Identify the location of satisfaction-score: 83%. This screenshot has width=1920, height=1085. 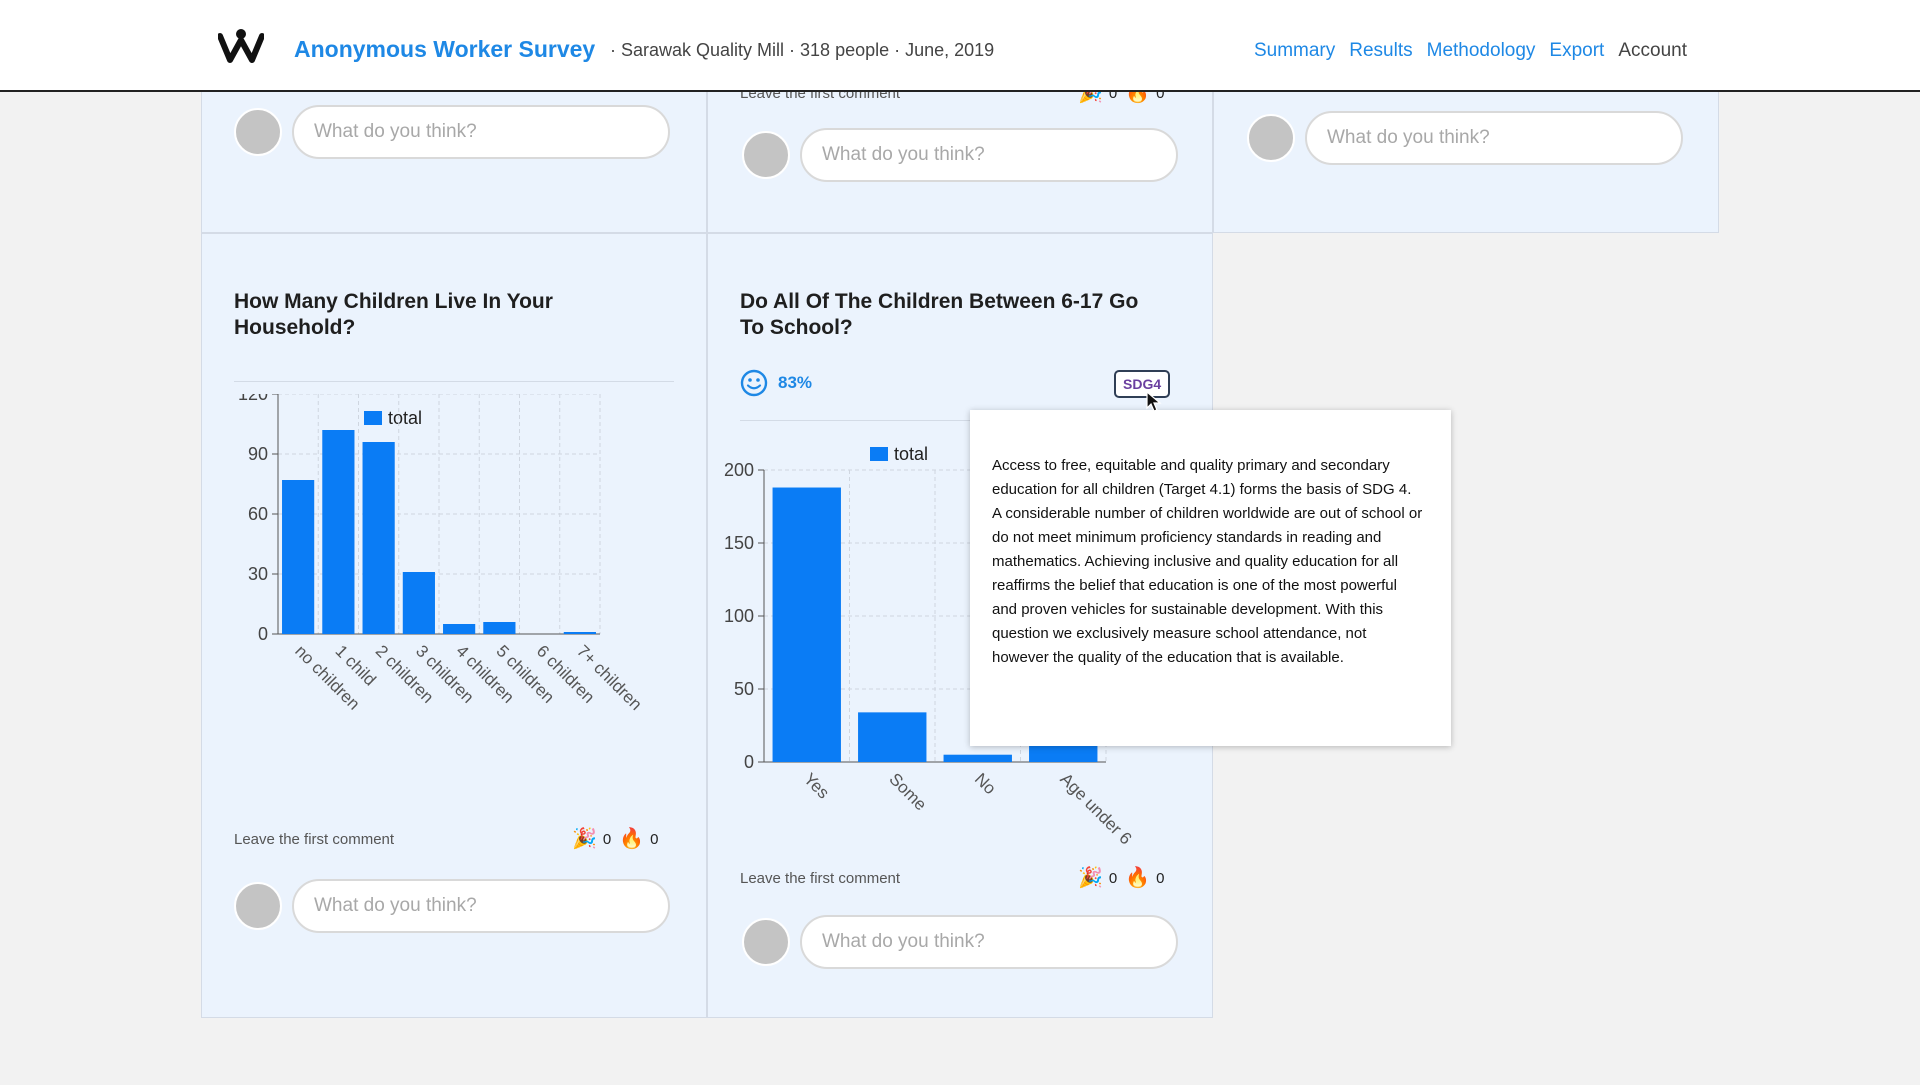
(776, 383).